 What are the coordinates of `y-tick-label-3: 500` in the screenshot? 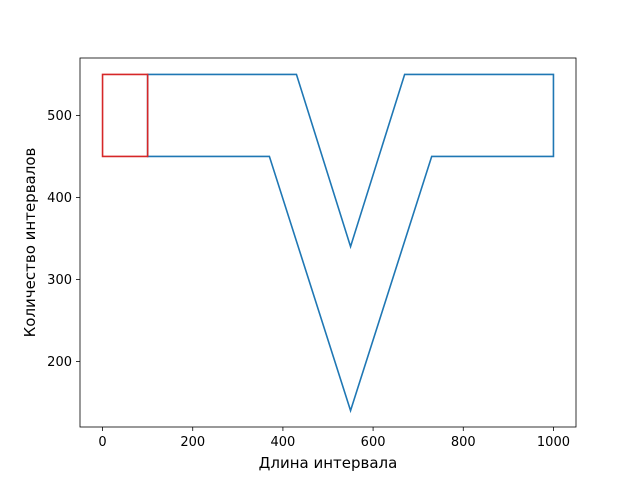 It's located at (59, 116).